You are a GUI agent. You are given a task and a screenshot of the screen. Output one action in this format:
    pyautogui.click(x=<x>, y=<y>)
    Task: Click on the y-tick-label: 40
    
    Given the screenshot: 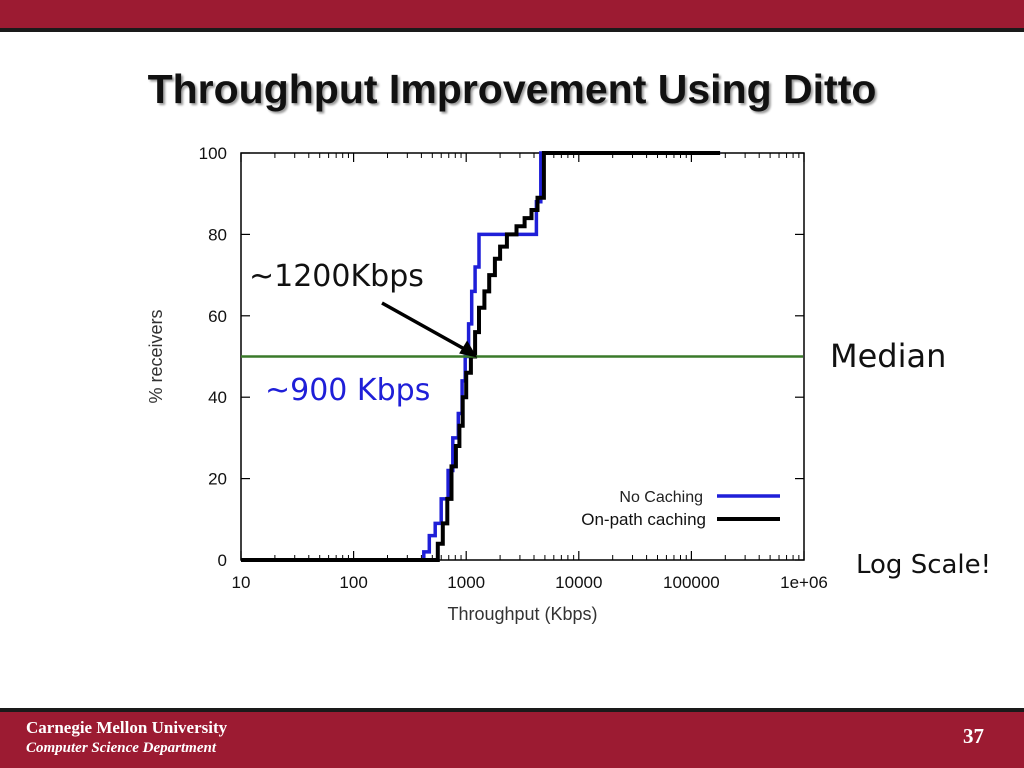 What is the action you would take?
    pyautogui.click(x=217, y=397)
    